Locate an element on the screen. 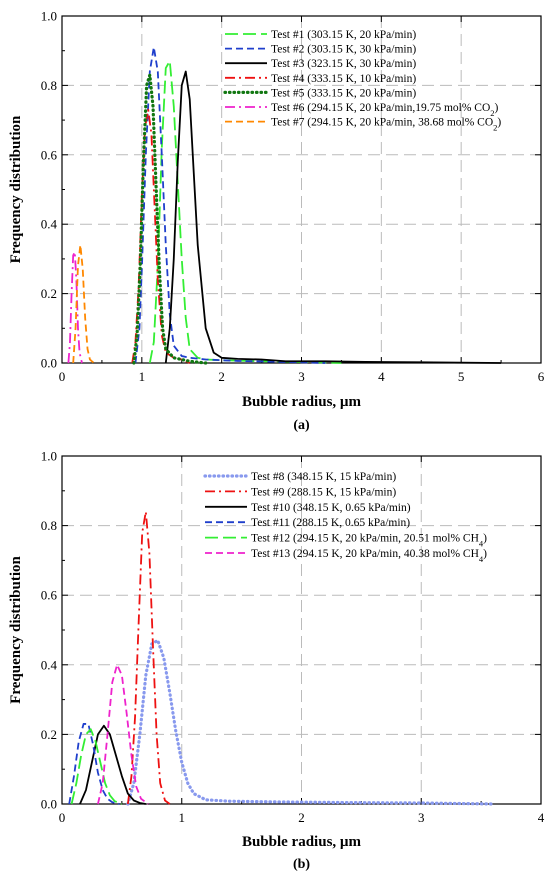 The height and width of the screenshot is (874, 550). legend-entry: Test #1 (303.15 K, 20 kPa/min) is located at coordinates (343, 35).